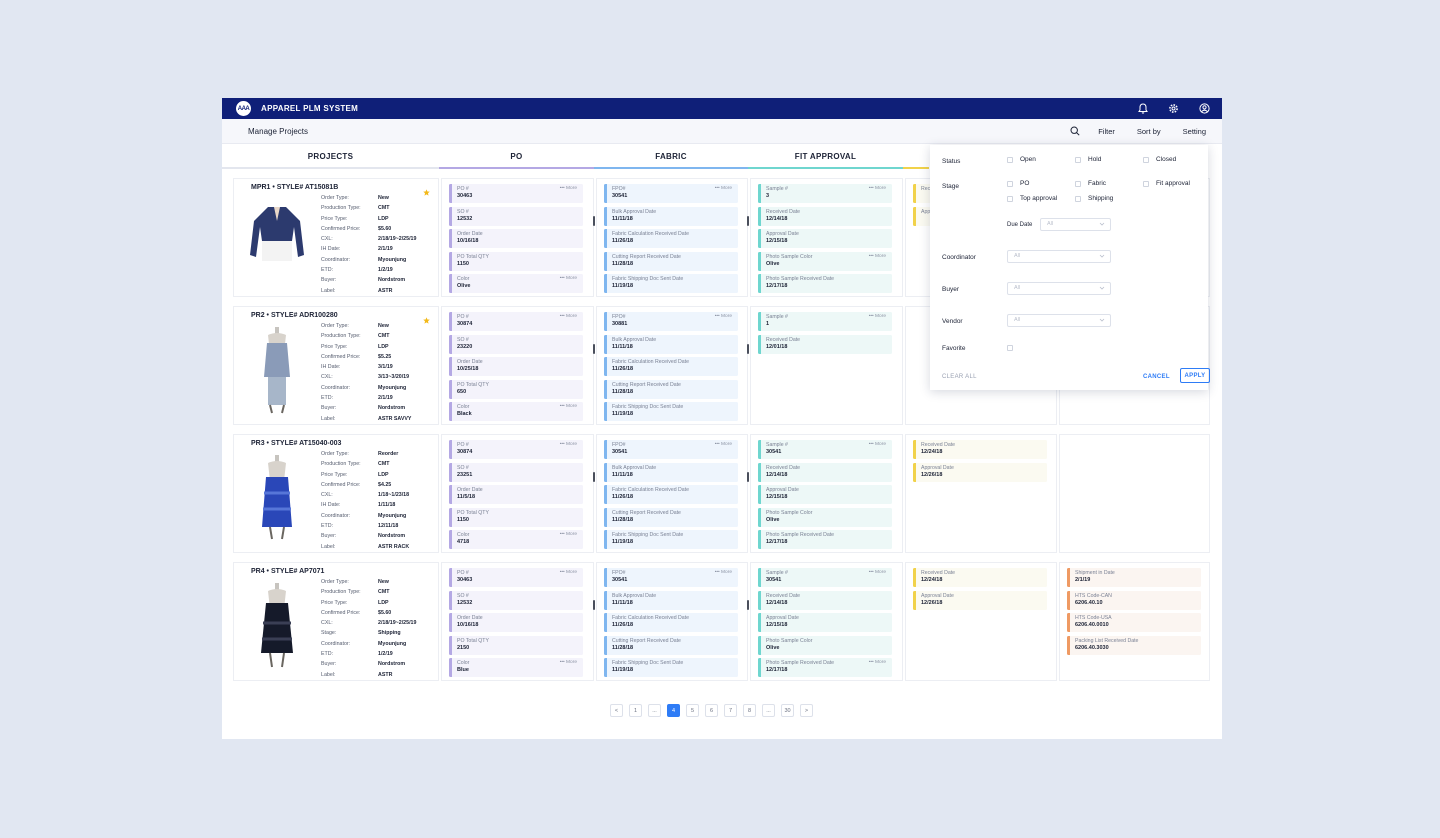 The height and width of the screenshot is (838, 1440). What do you see at coordinates (787, 710) in the screenshot?
I see `page-button: 30` at bounding box center [787, 710].